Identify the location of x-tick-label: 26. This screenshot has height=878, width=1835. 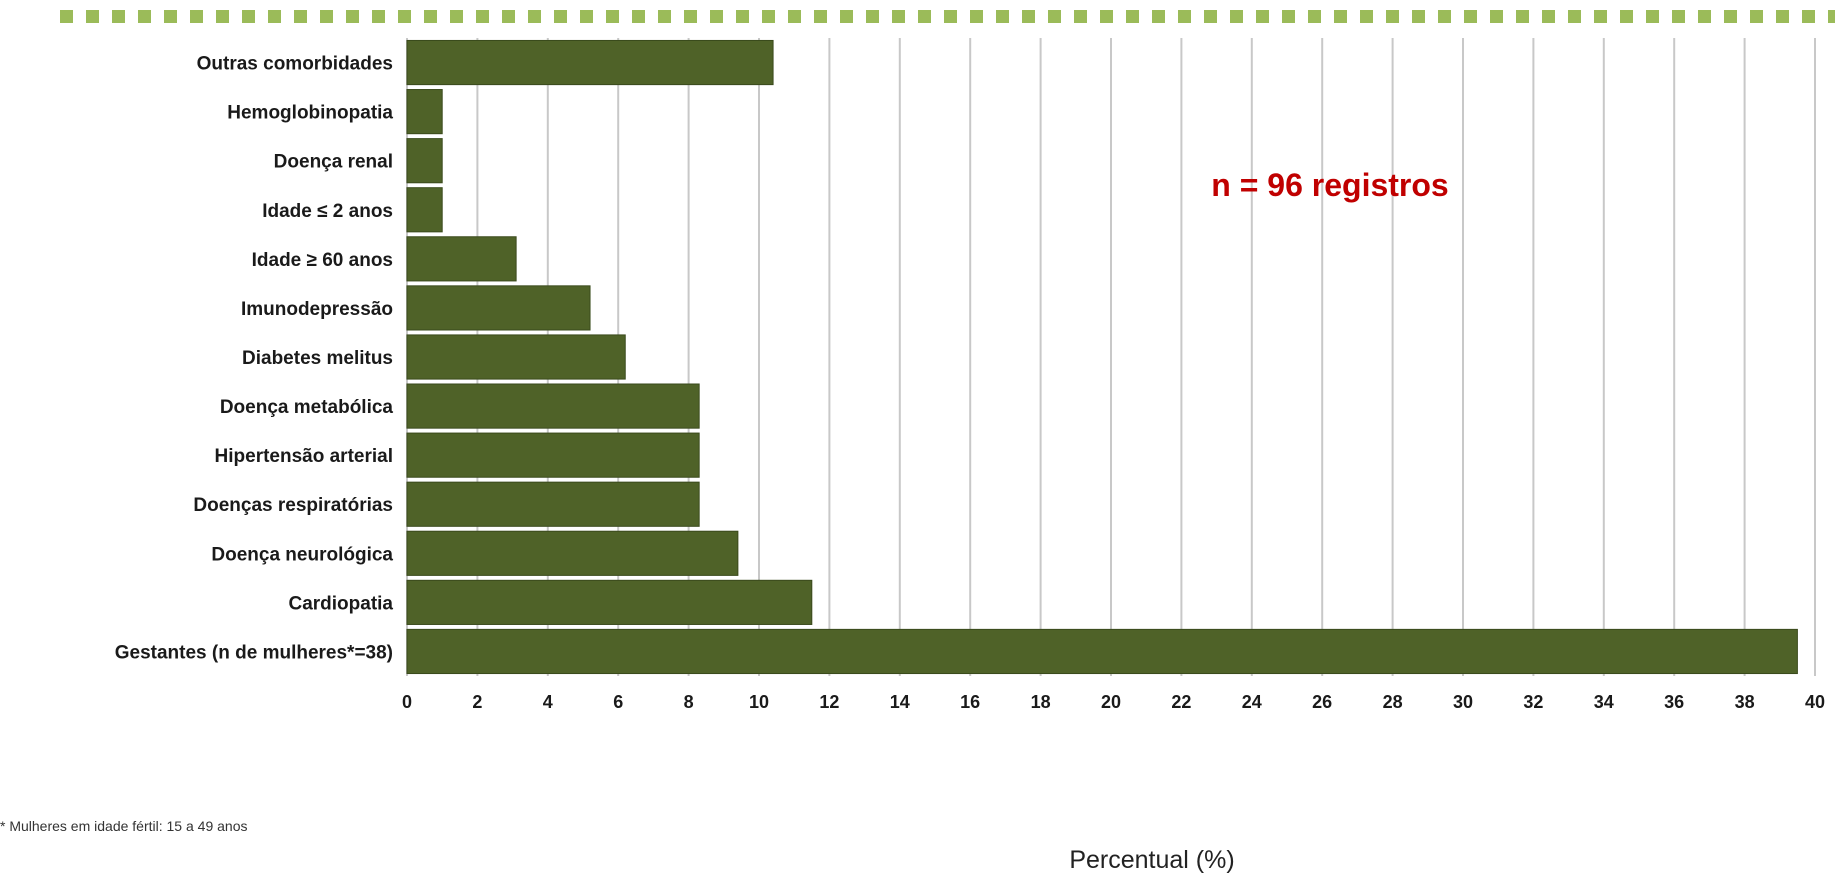
(1322, 702).